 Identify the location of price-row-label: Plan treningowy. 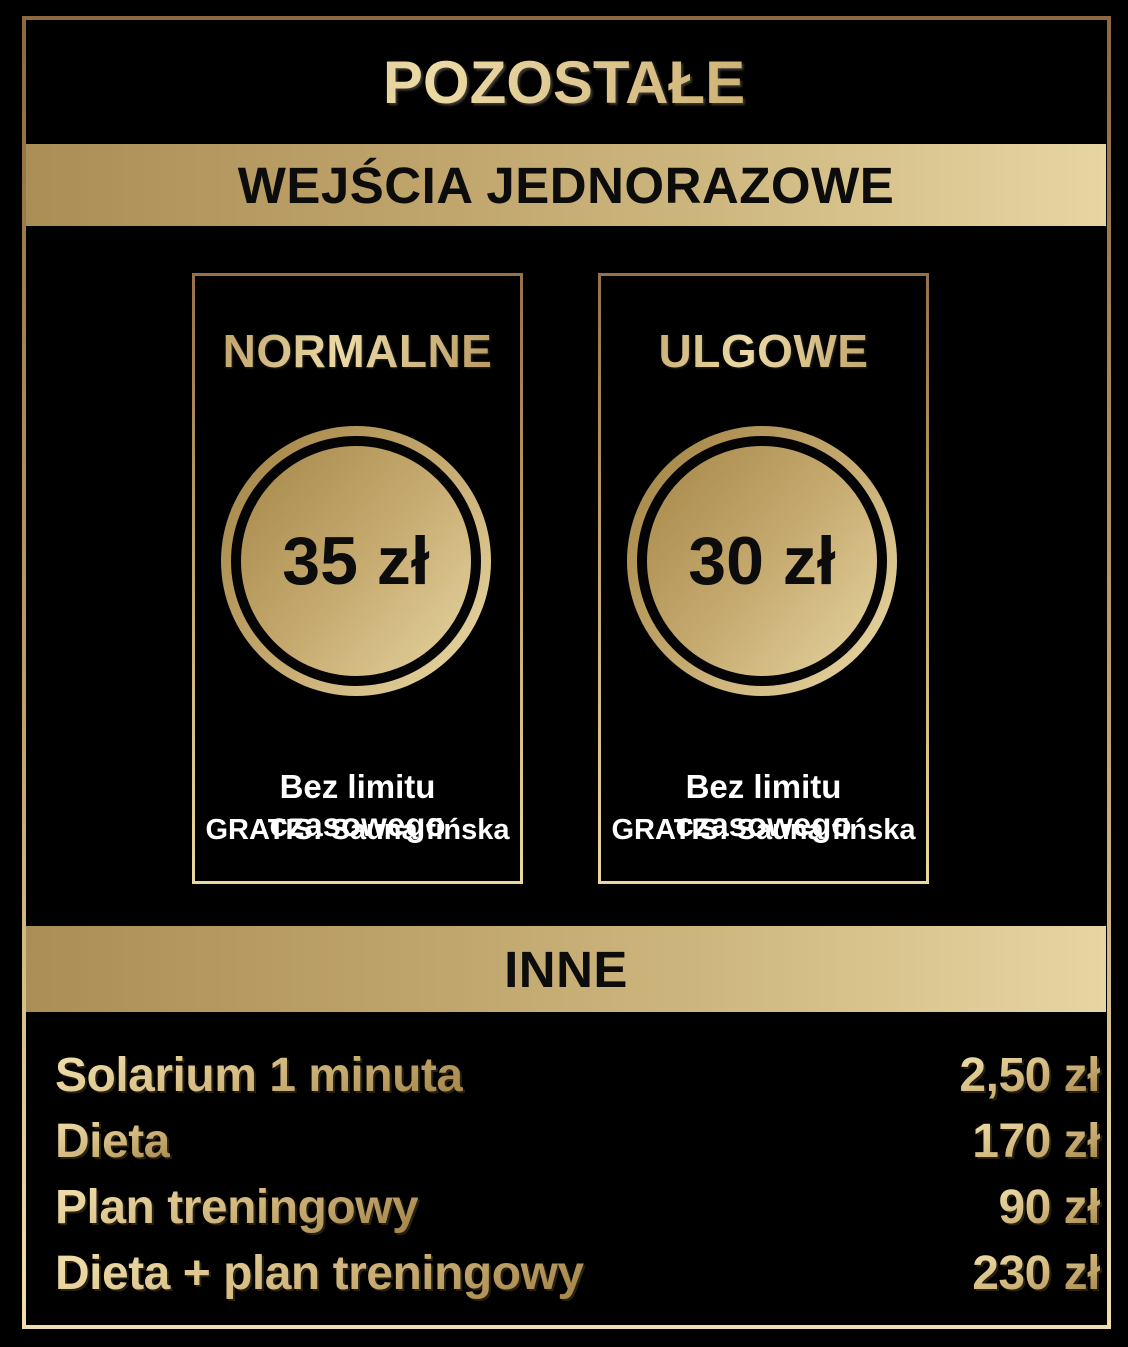
(237, 1207).